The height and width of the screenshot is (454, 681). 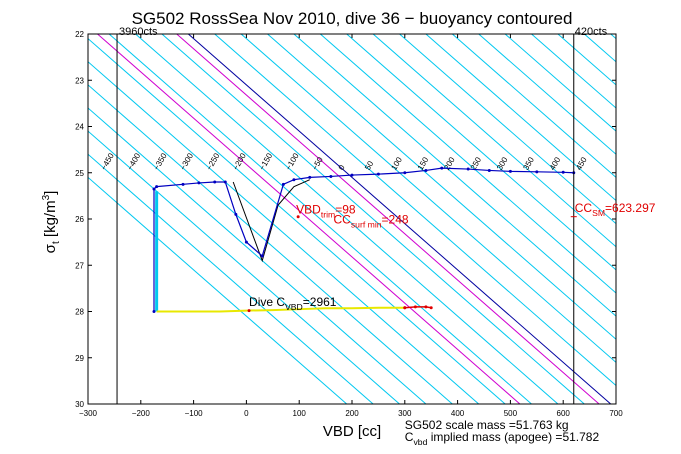 What do you see at coordinates (405, 413) in the screenshot?
I see `x-tick-label: 300` at bounding box center [405, 413].